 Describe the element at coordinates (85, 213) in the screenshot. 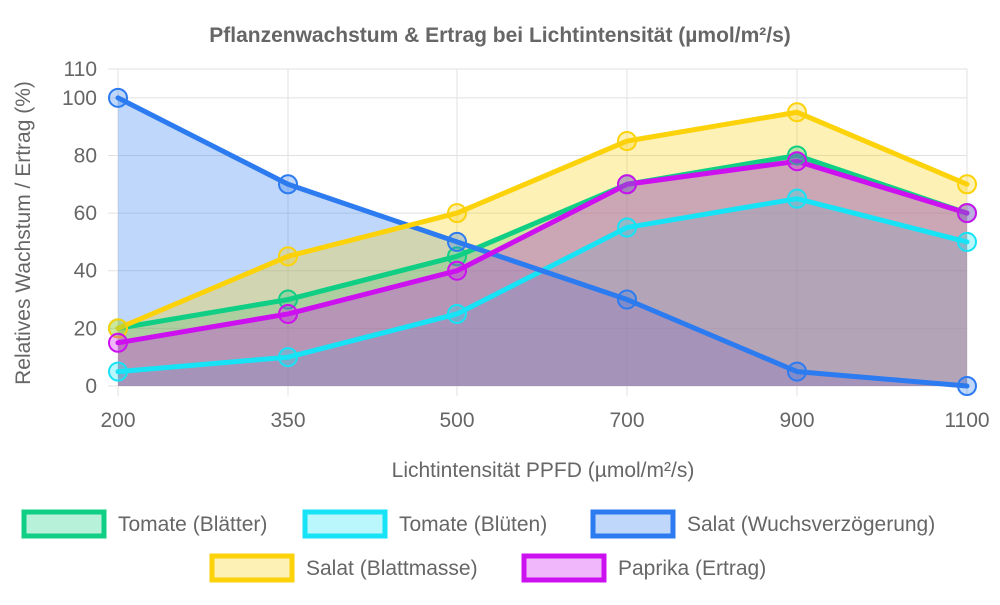

I see `y-tick-label: 60` at that location.